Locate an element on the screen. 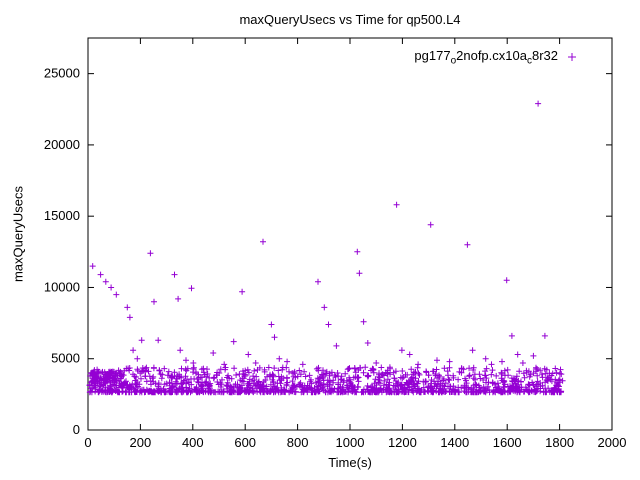  legend-text-sub: o is located at coordinates (453, 61).